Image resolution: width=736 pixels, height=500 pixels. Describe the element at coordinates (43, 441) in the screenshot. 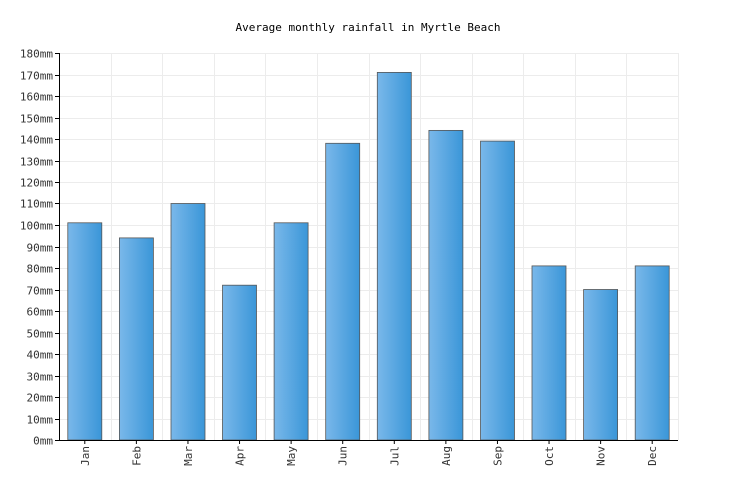

I see `y-tick-label: 0mm` at that location.